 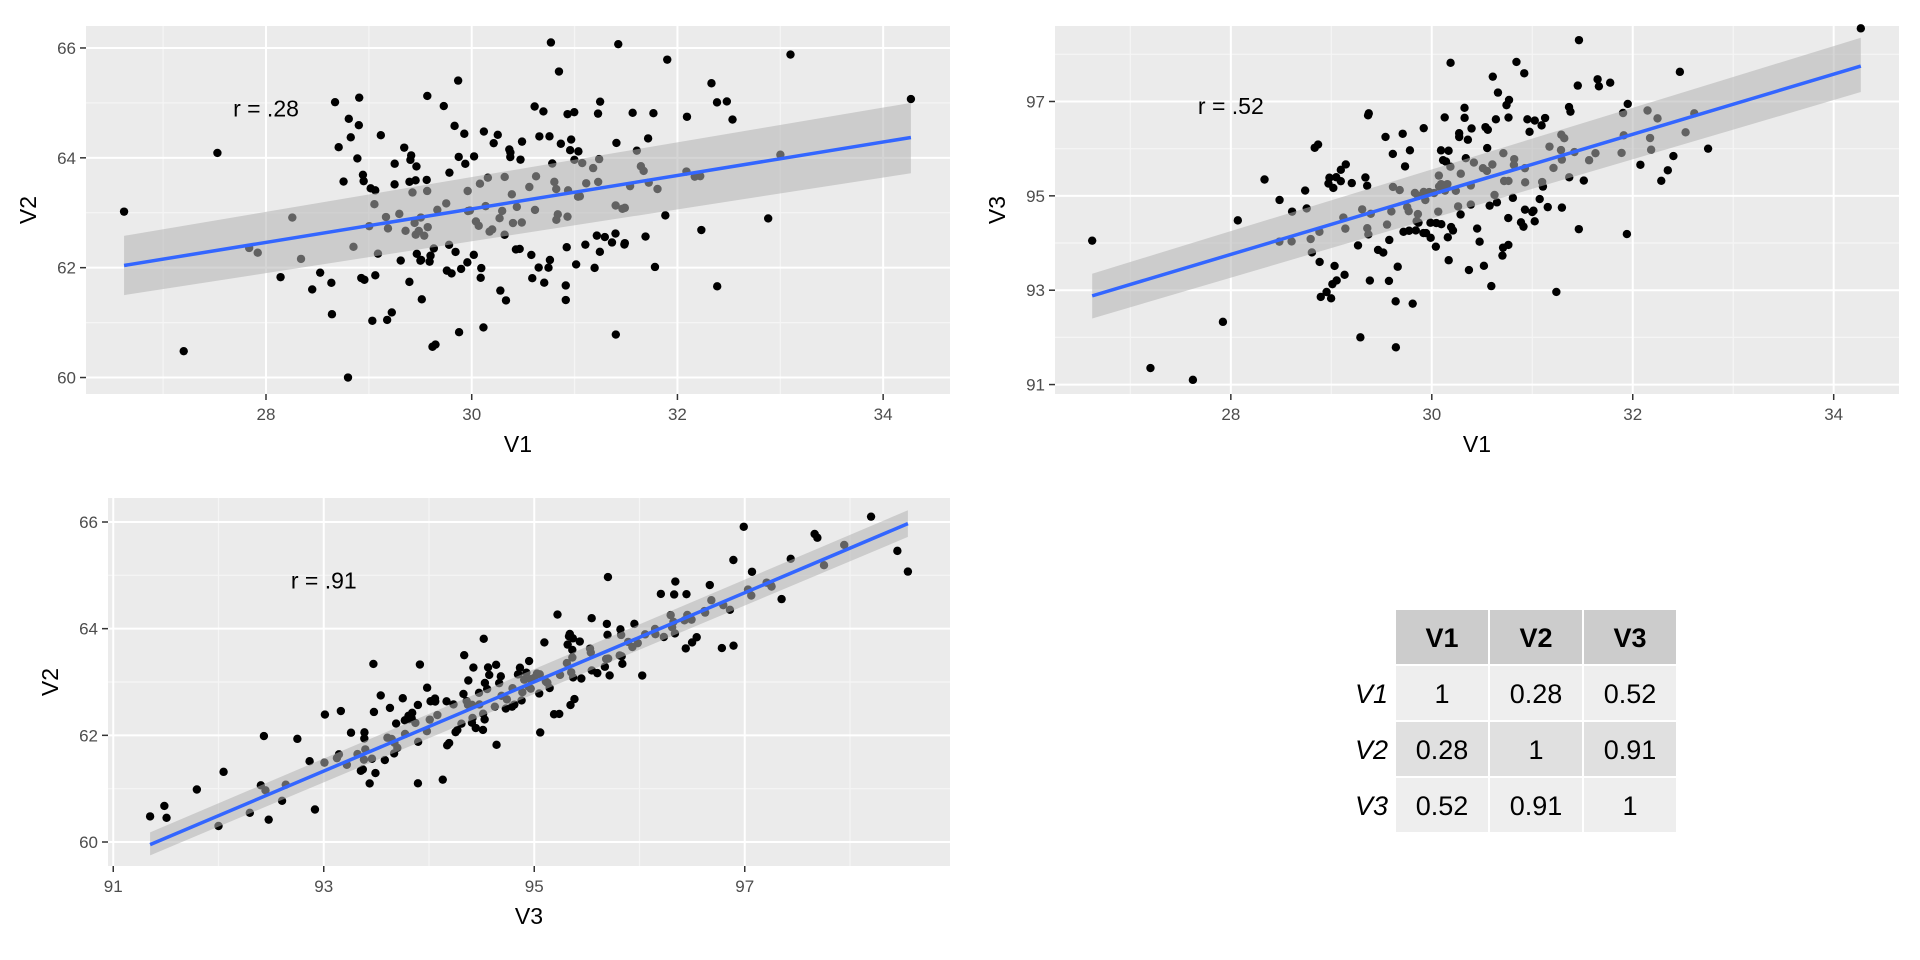 I want to click on x-tick-label: 34, so click(x=883, y=414).